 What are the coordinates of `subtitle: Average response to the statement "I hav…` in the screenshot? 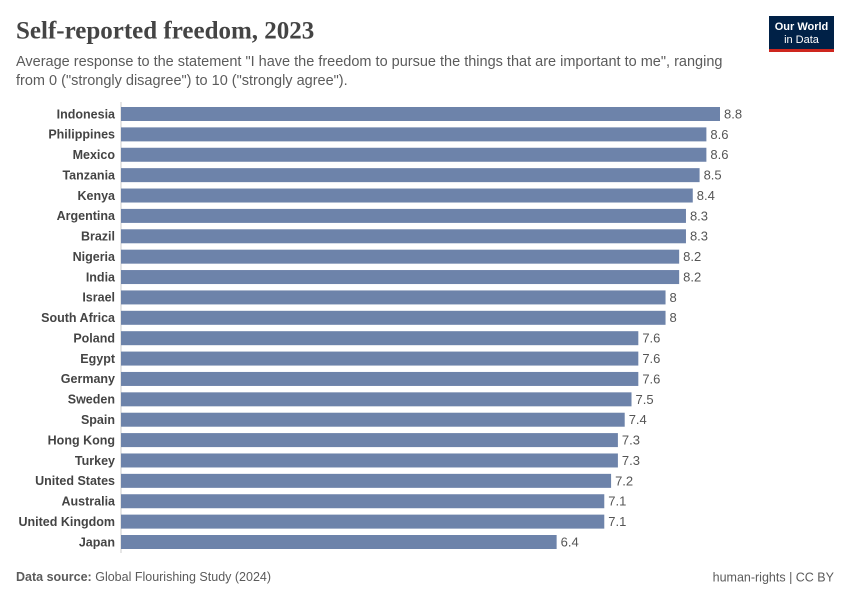 It's located at (369, 62).